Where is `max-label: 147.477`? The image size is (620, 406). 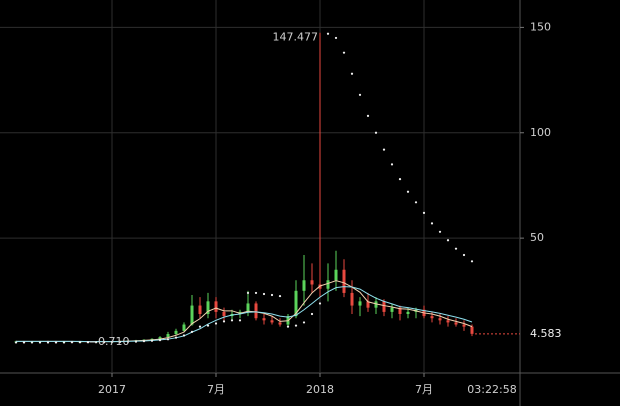 max-label: 147.477 is located at coordinates (296, 37).